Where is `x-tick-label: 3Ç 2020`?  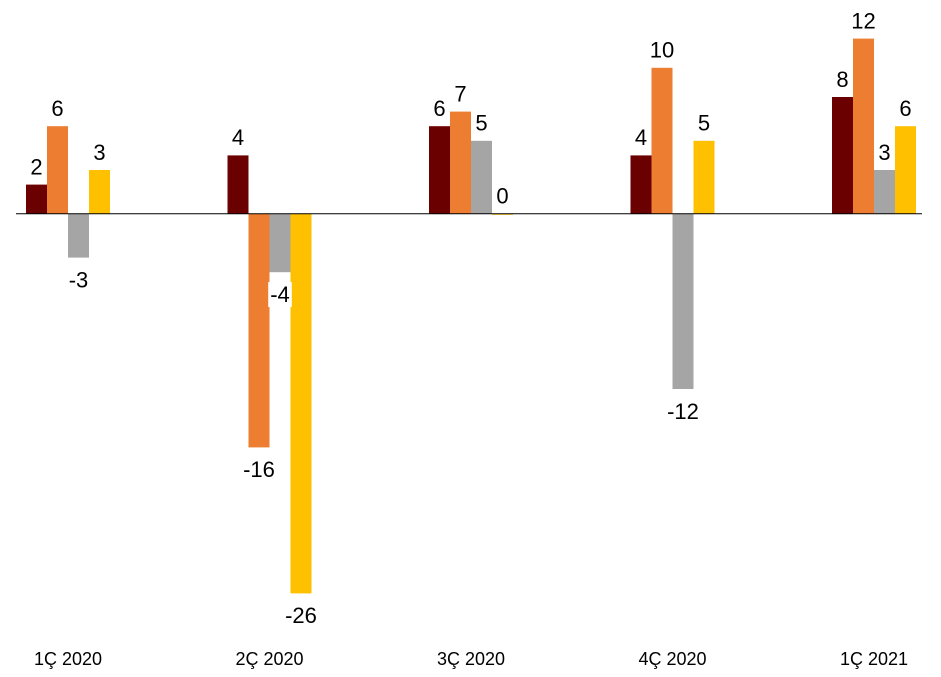
x-tick-label: 3Ç 2020 is located at coordinates (471, 659).